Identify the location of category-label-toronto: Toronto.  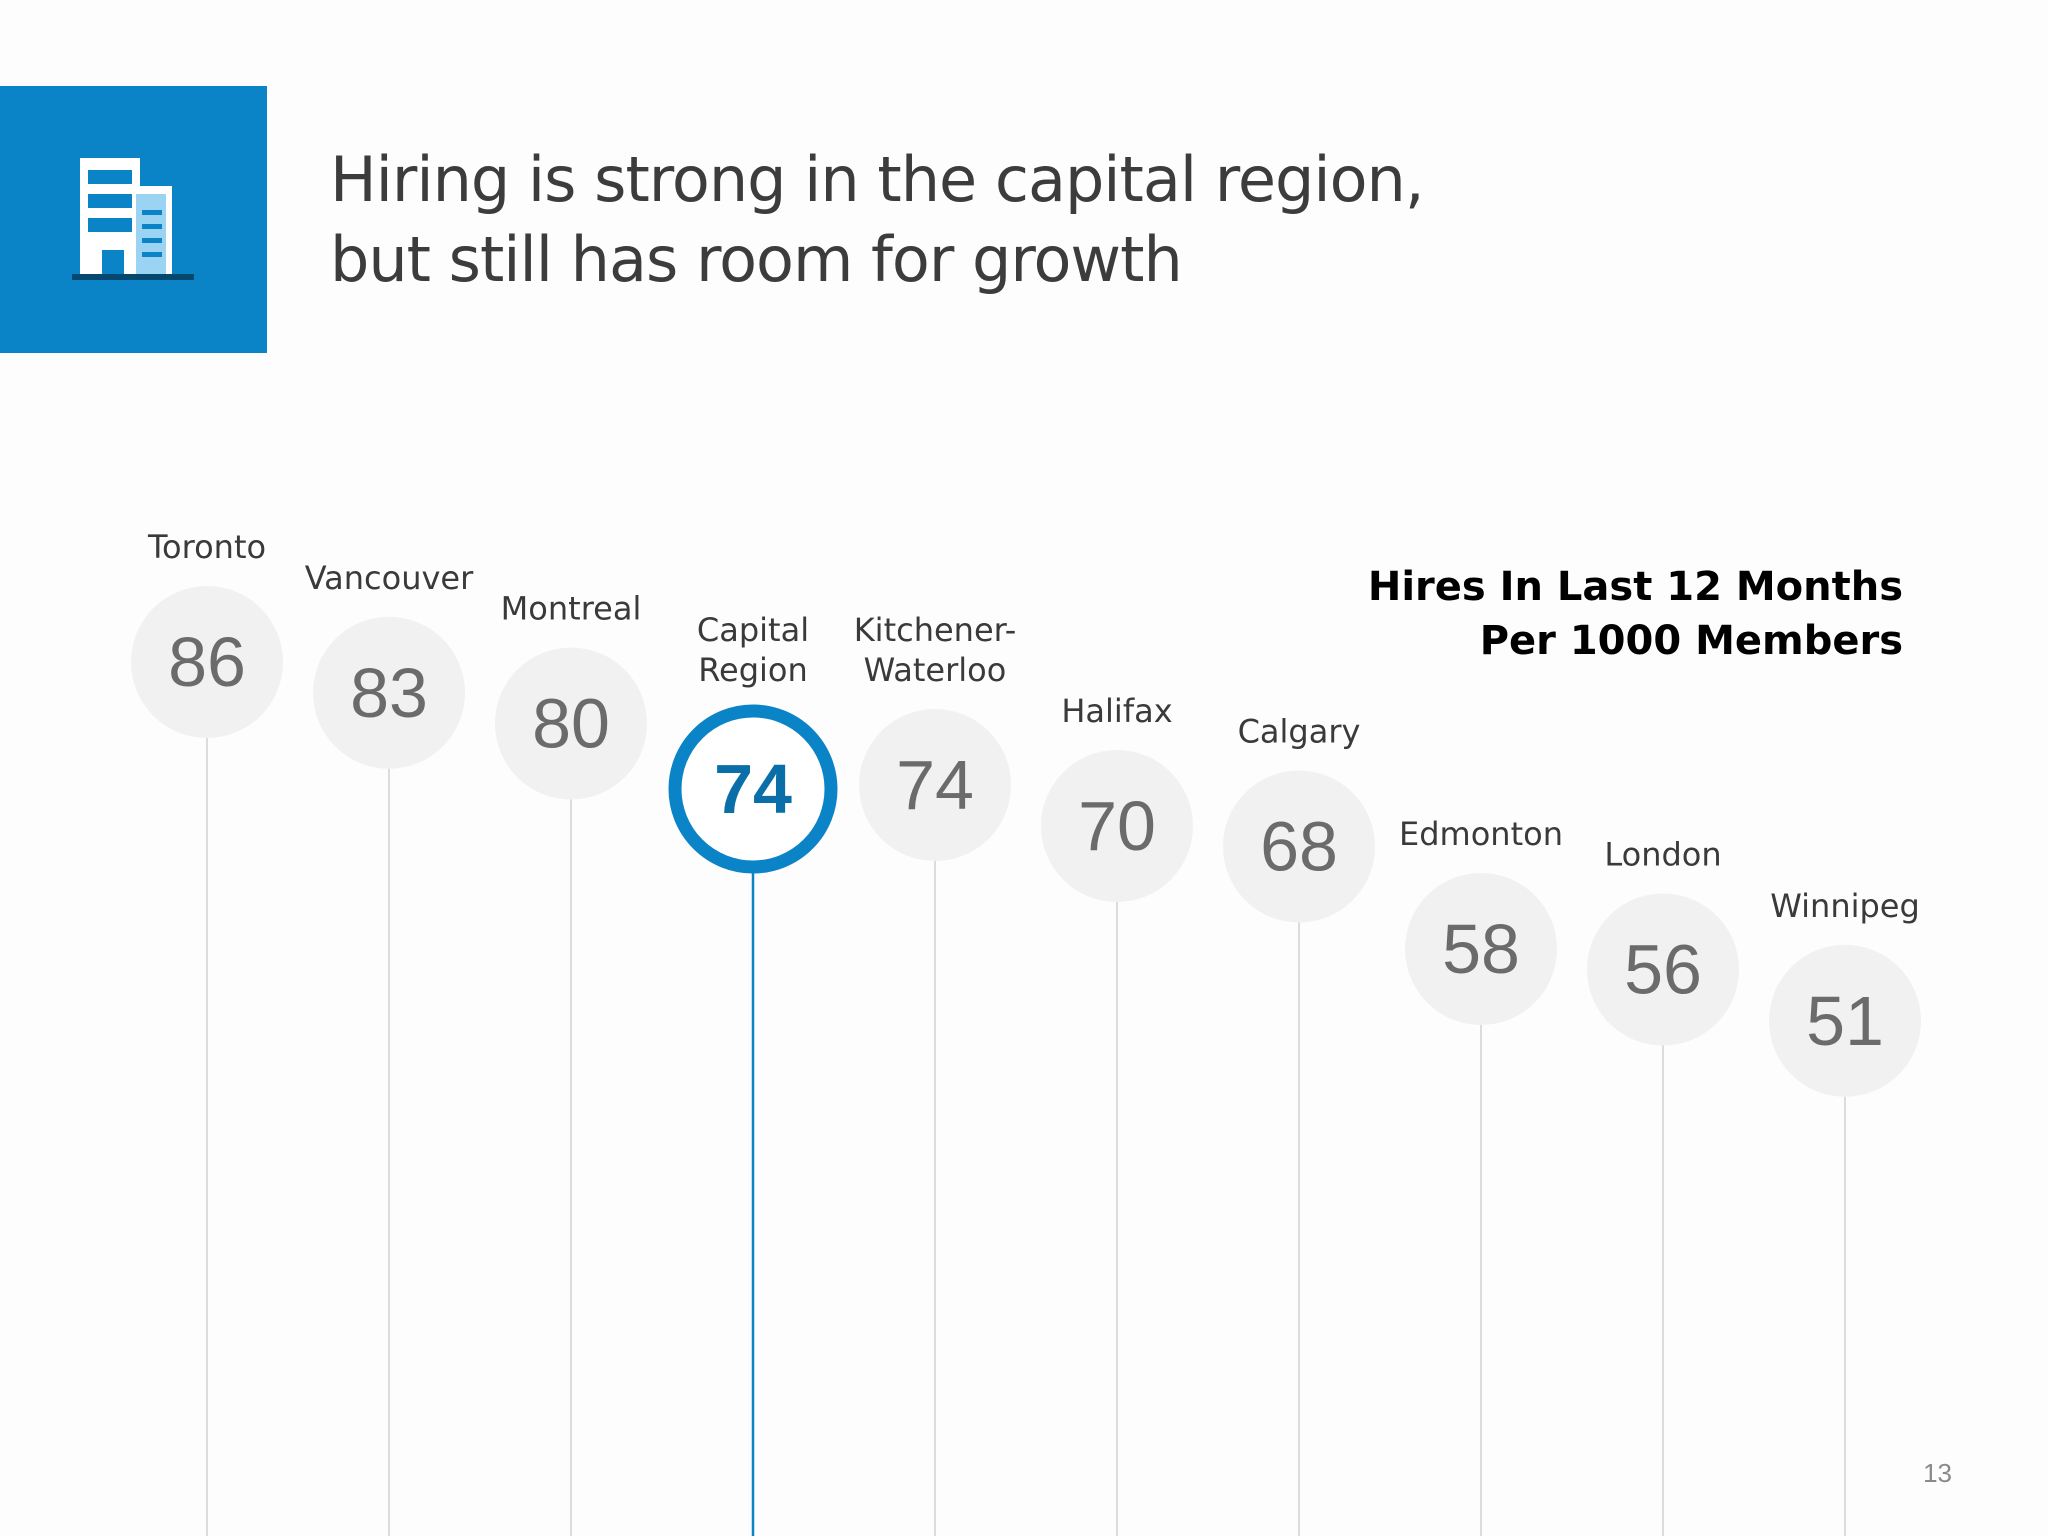
(206, 547).